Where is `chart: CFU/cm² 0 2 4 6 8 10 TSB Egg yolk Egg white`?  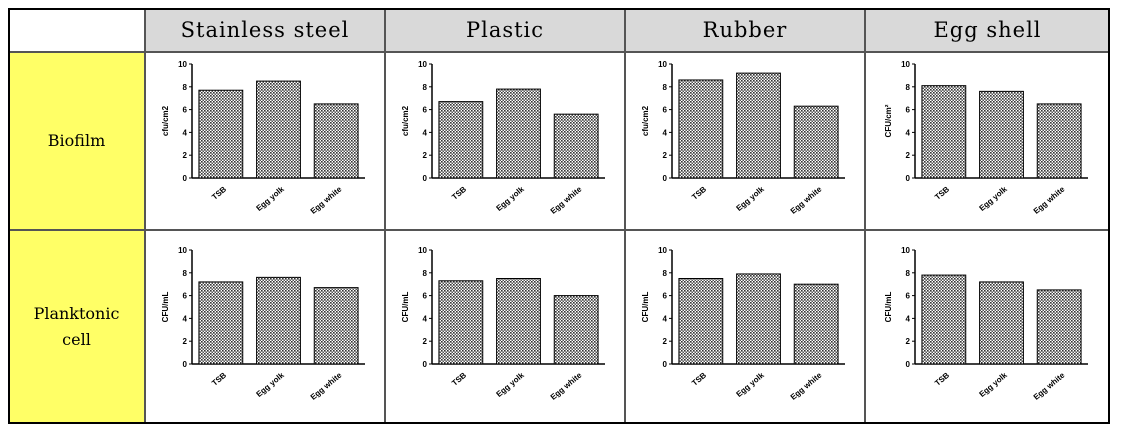 chart: CFU/cm² 0 2 4 6 8 10 TSB Egg yolk Egg white is located at coordinates (986, 138).